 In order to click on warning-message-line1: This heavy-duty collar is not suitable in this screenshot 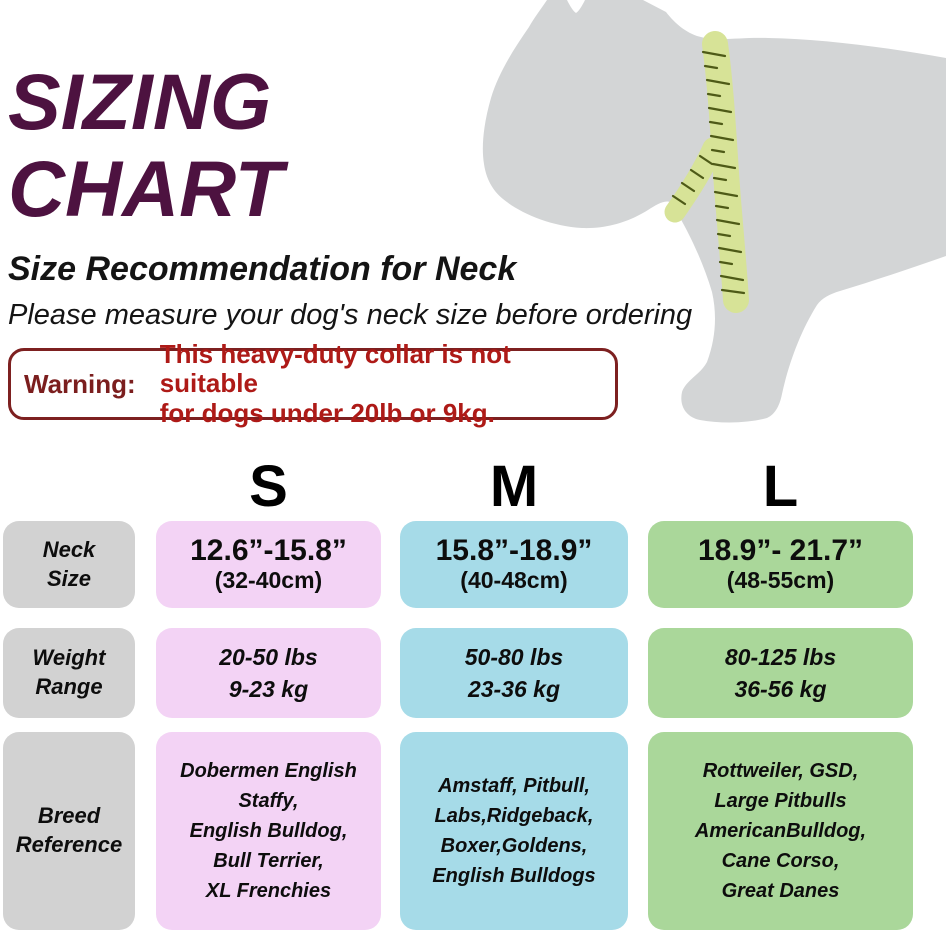, I will do `click(335, 369)`.